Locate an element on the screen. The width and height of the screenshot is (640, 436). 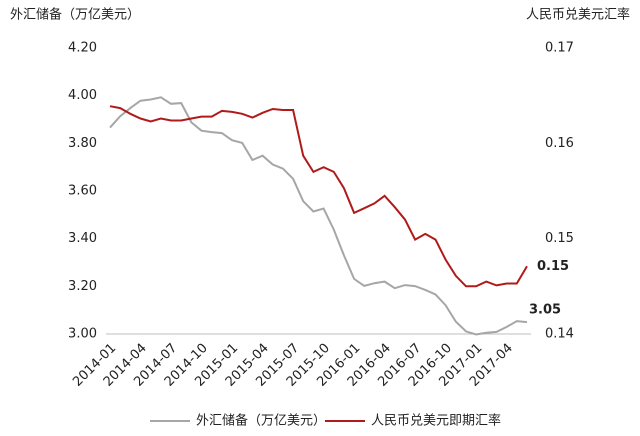
y-tick-label: 4.20 is located at coordinates (82, 48).